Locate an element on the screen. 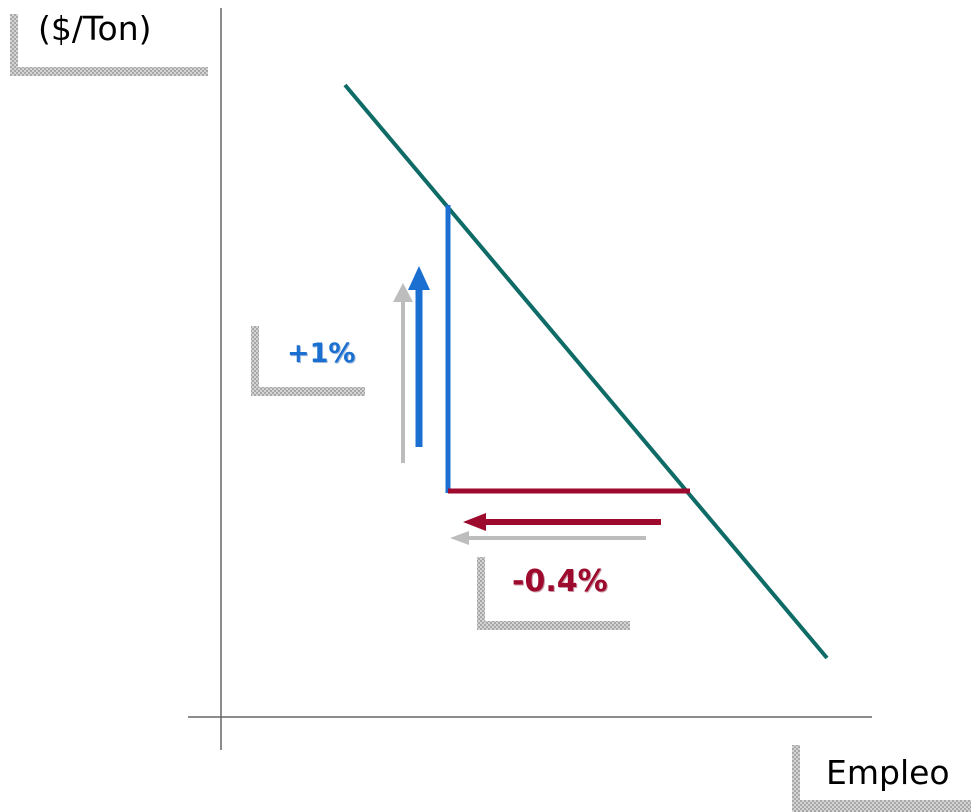  x-axis-label: Empleo is located at coordinates (888, 772).